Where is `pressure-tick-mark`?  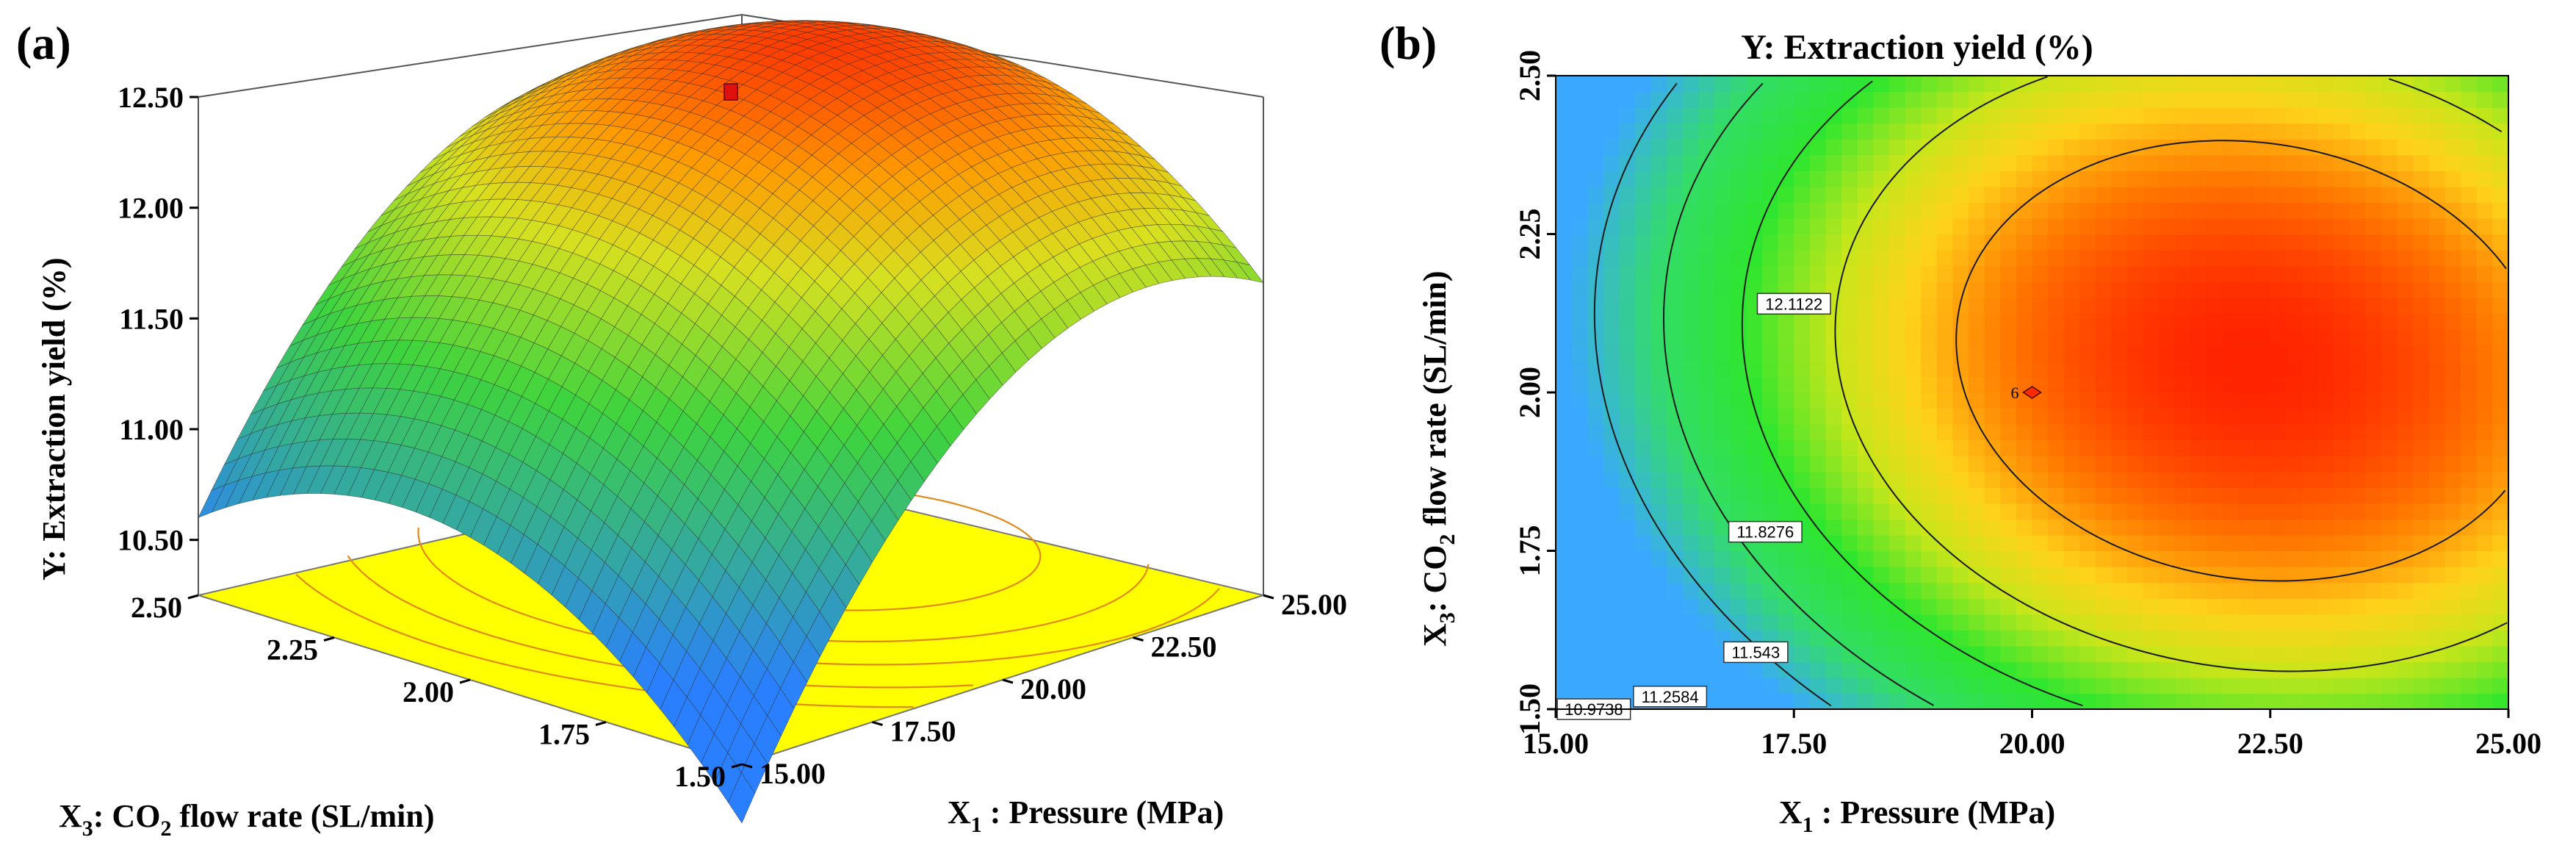
pressure-tick-mark is located at coordinates (877, 724).